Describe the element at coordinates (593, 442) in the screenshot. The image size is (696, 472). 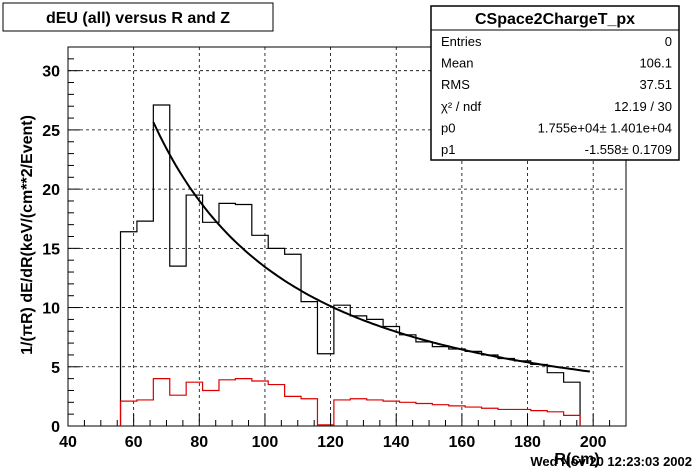
I see `x-tick-label: 200` at that location.